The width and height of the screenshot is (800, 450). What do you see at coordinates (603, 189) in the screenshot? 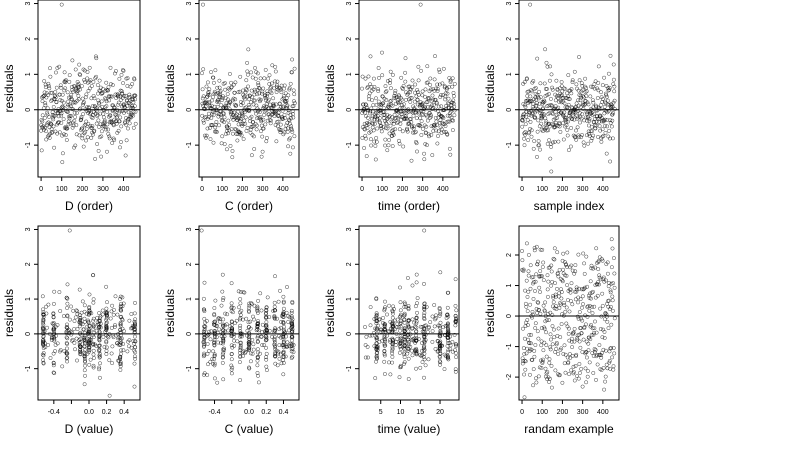
I see `x-tick-label: 400` at bounding box center [603, 189].